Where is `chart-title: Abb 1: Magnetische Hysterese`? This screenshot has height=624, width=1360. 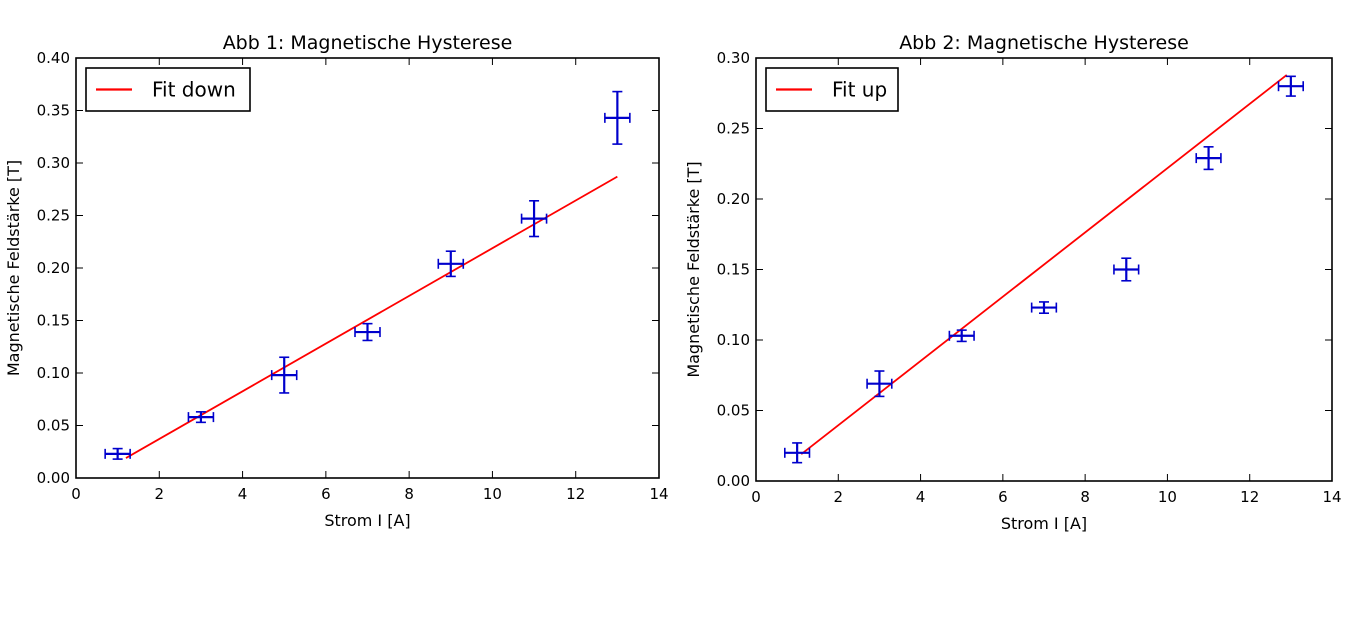
chart-title: Abb 1: Magnetische Hysterese is located at coordinates (368, 43).